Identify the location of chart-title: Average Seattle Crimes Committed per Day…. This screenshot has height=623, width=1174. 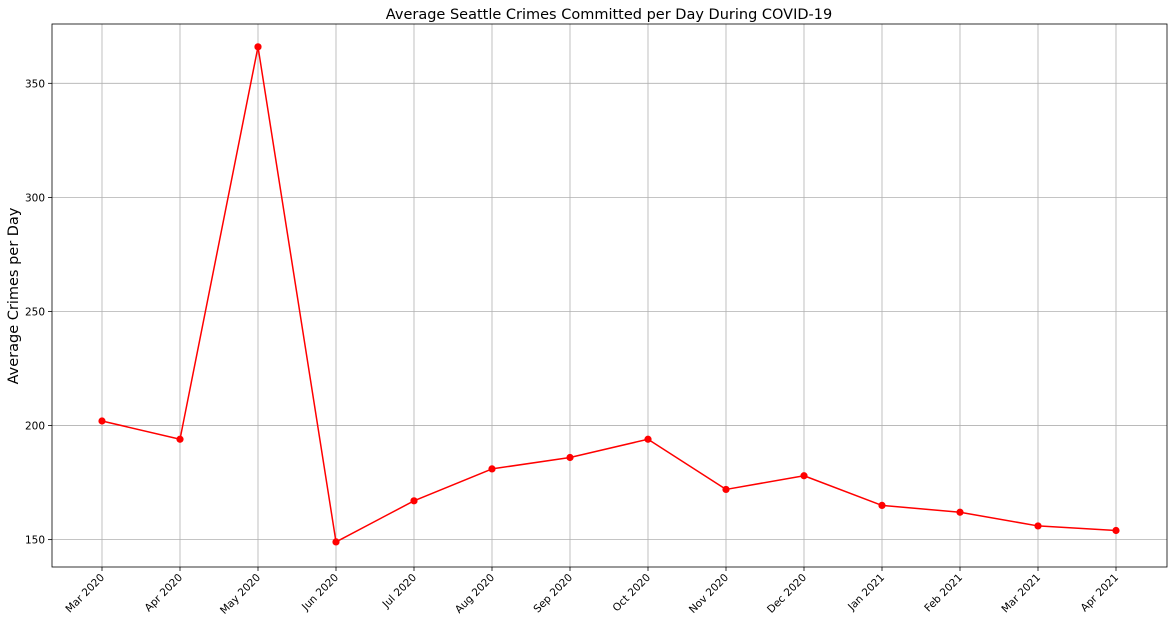
(609, 15).